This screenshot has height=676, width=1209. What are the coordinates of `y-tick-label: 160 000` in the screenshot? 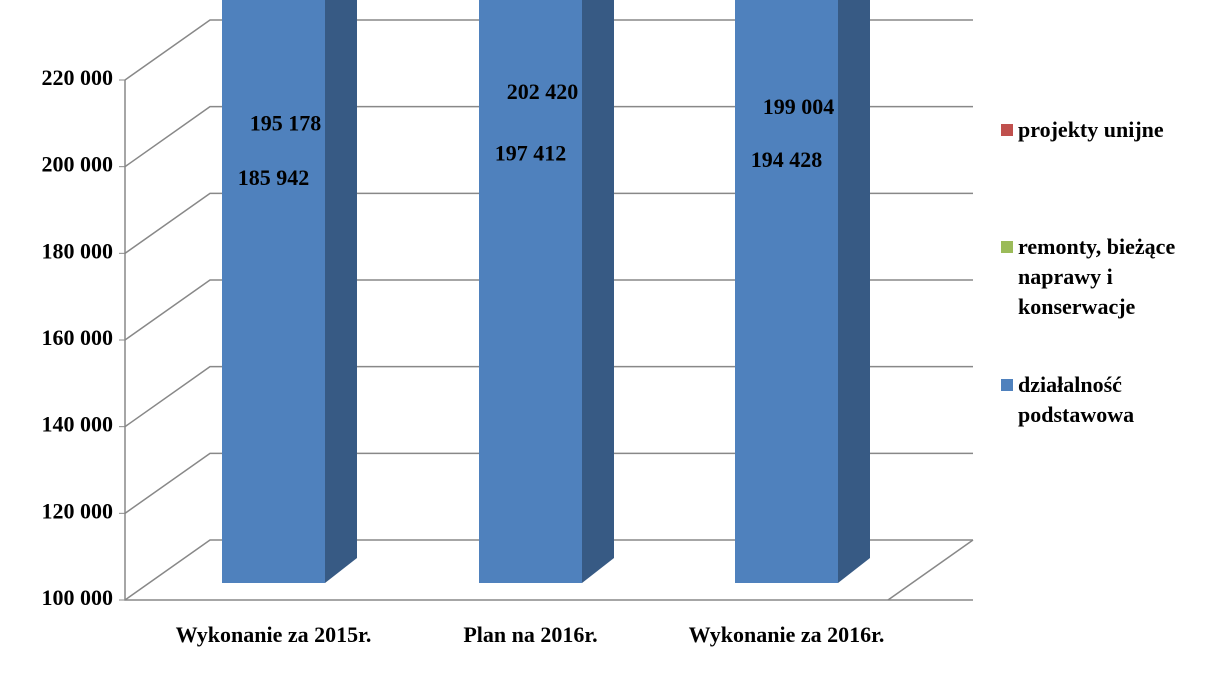 It's located at (78, 337).